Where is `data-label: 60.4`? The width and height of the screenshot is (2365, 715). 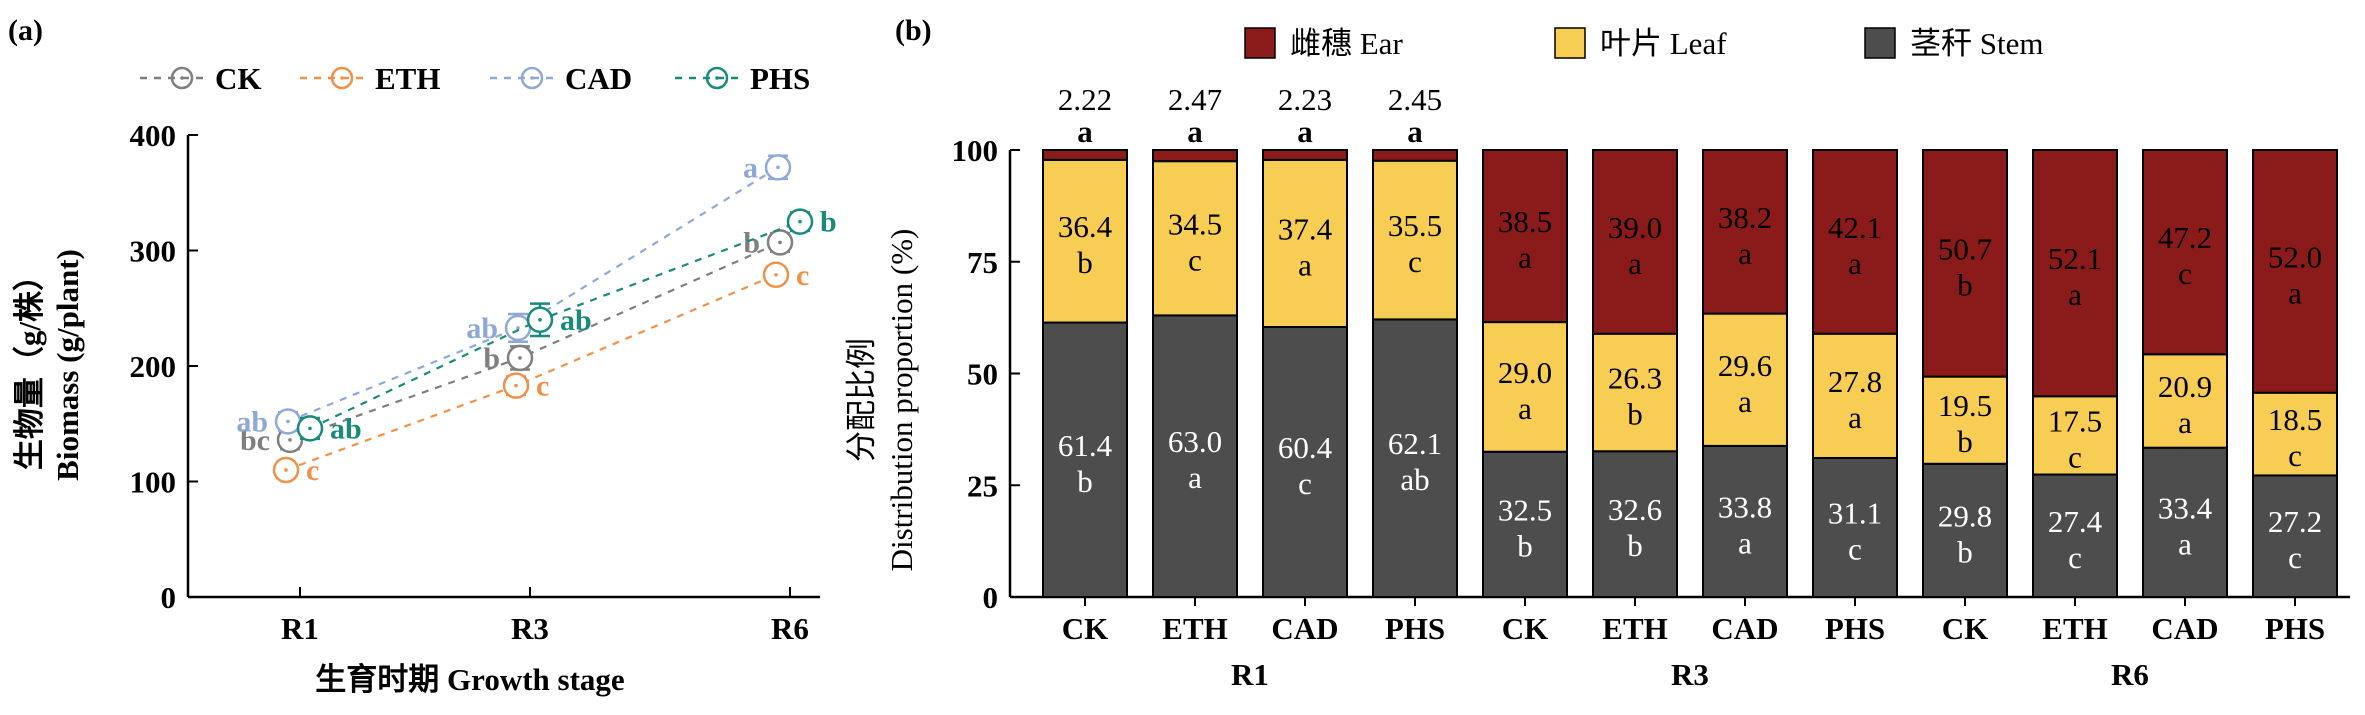 data-label: 60.4 is located at coordinates (1305, 447).